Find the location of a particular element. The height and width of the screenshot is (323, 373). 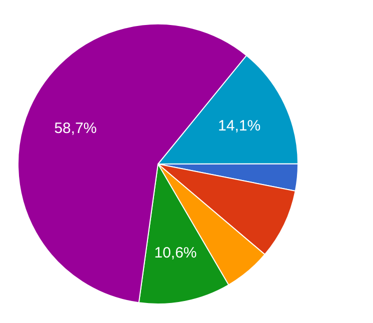

data-label: 14,1% is located at coordinates (239, 125).